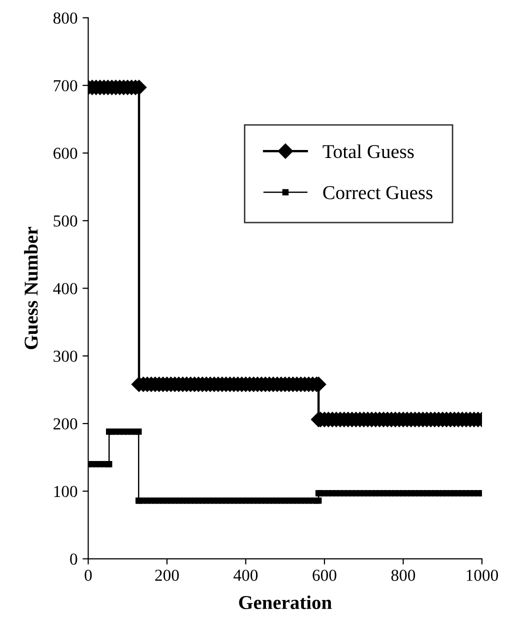 This screenshot has height=635, width=510. I want to click on y-tick-label: 300, so click(66, 356).